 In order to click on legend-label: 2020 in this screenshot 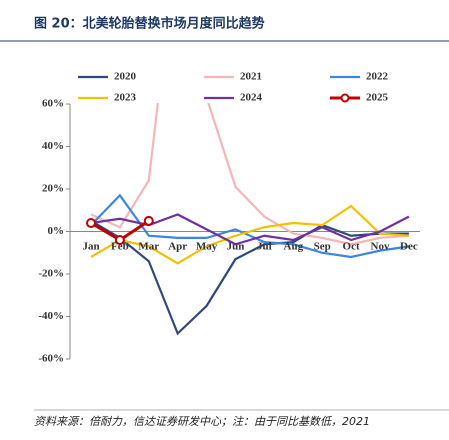, I will do `click(125, 77)`.